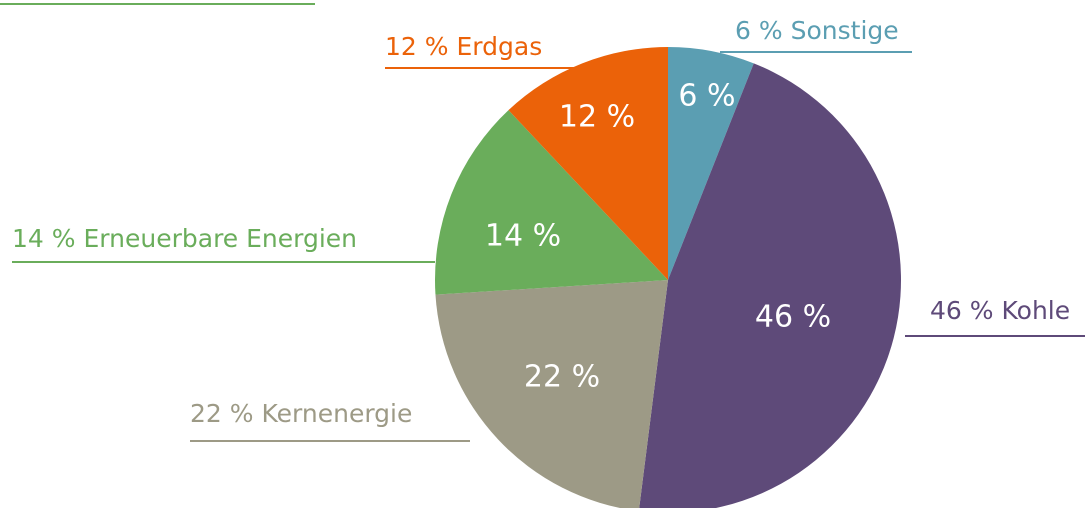 The image size is (1090, 508). Describe the element at coordinates (706, 96) in the screenshot. I see `slice-label: 6 %` at that location.